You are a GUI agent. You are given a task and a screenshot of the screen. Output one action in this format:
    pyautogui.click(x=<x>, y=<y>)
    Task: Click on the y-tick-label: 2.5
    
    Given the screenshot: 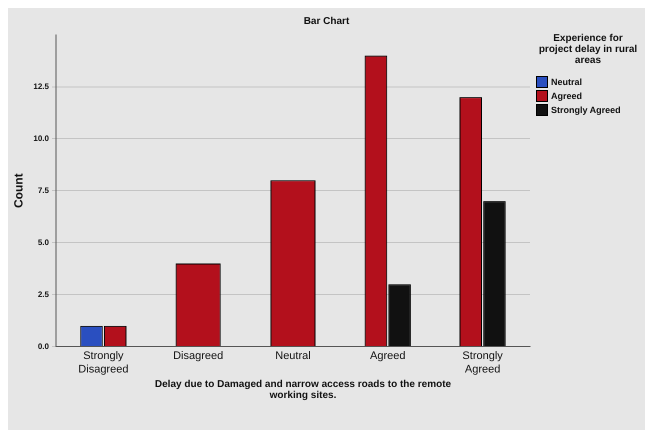 What is the action you would take?
    pyautogui.click(x=44, y=294)
    